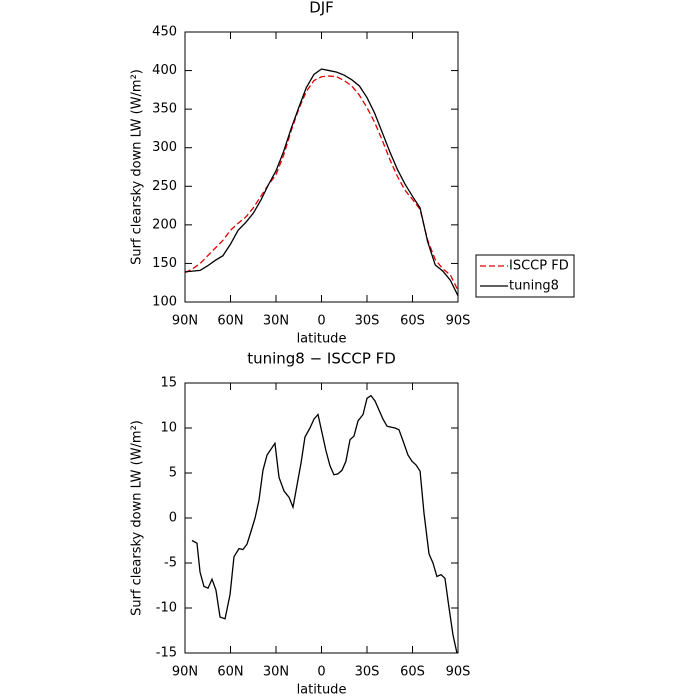 The image size is (700, 700). Describe the element at coordinates (166, 608) in the screenshot. I see `y-tick-label: -10` at that location.